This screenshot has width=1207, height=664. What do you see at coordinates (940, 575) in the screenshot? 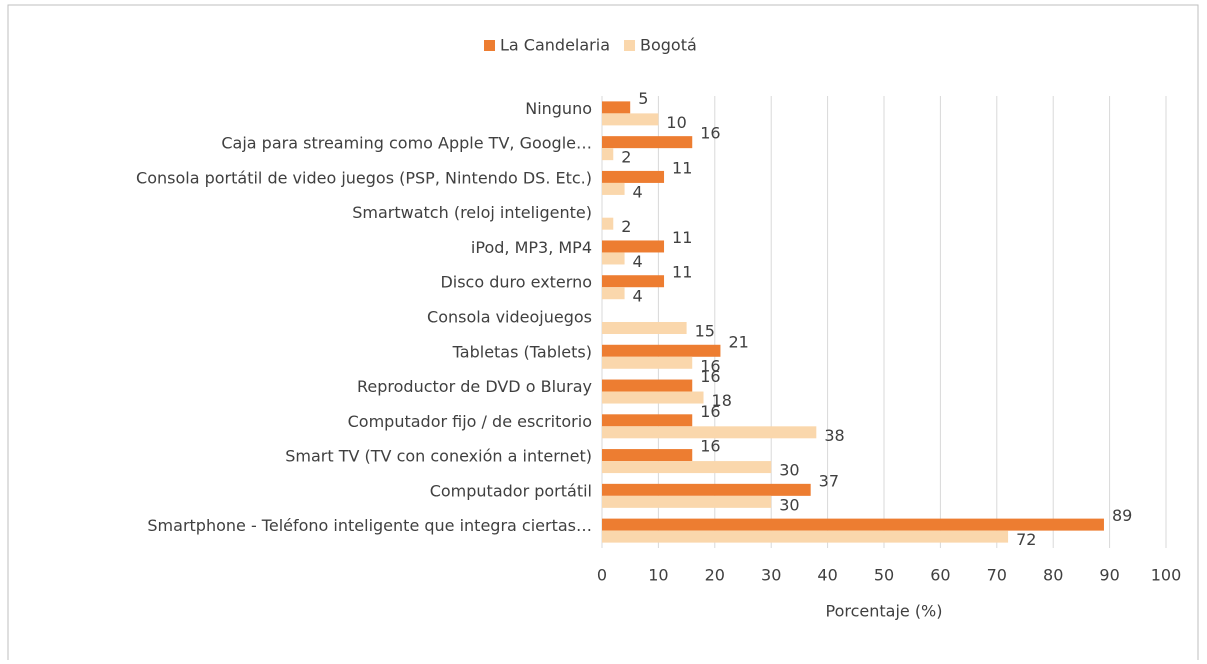
I see `x-tick-label: 60` at bounding box center [940, 575].